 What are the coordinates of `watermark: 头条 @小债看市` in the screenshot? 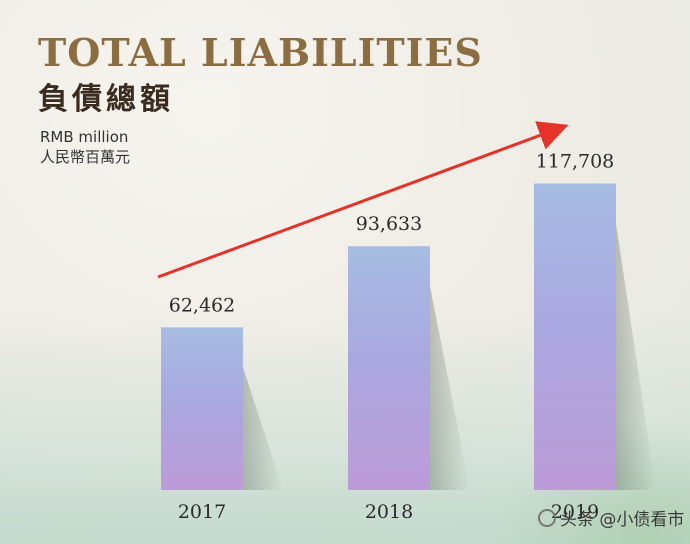 It's located at (611, 517).